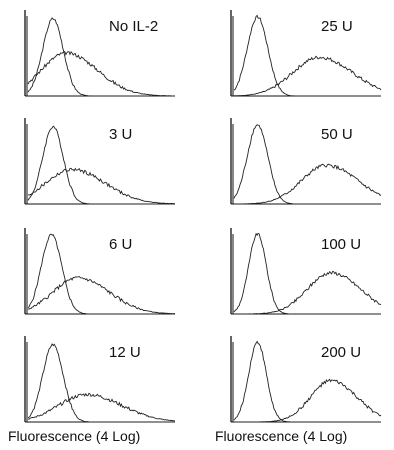 This screenshot has height=450, width=394. I want to click on histogram-panel: 3 U, so click(100, 161).